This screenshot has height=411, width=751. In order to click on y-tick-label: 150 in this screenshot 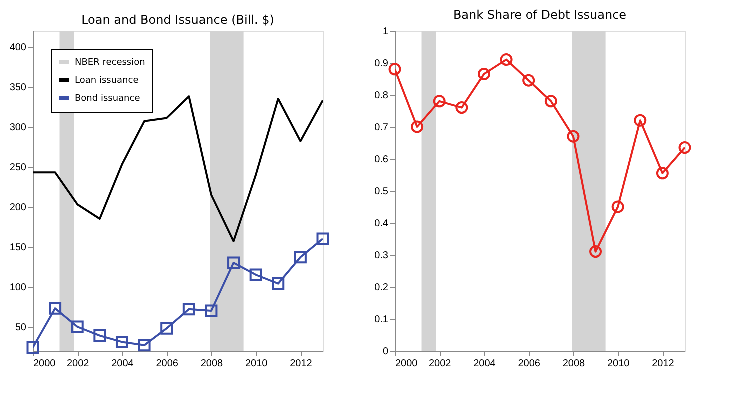, I will do `click(18, 248)`.